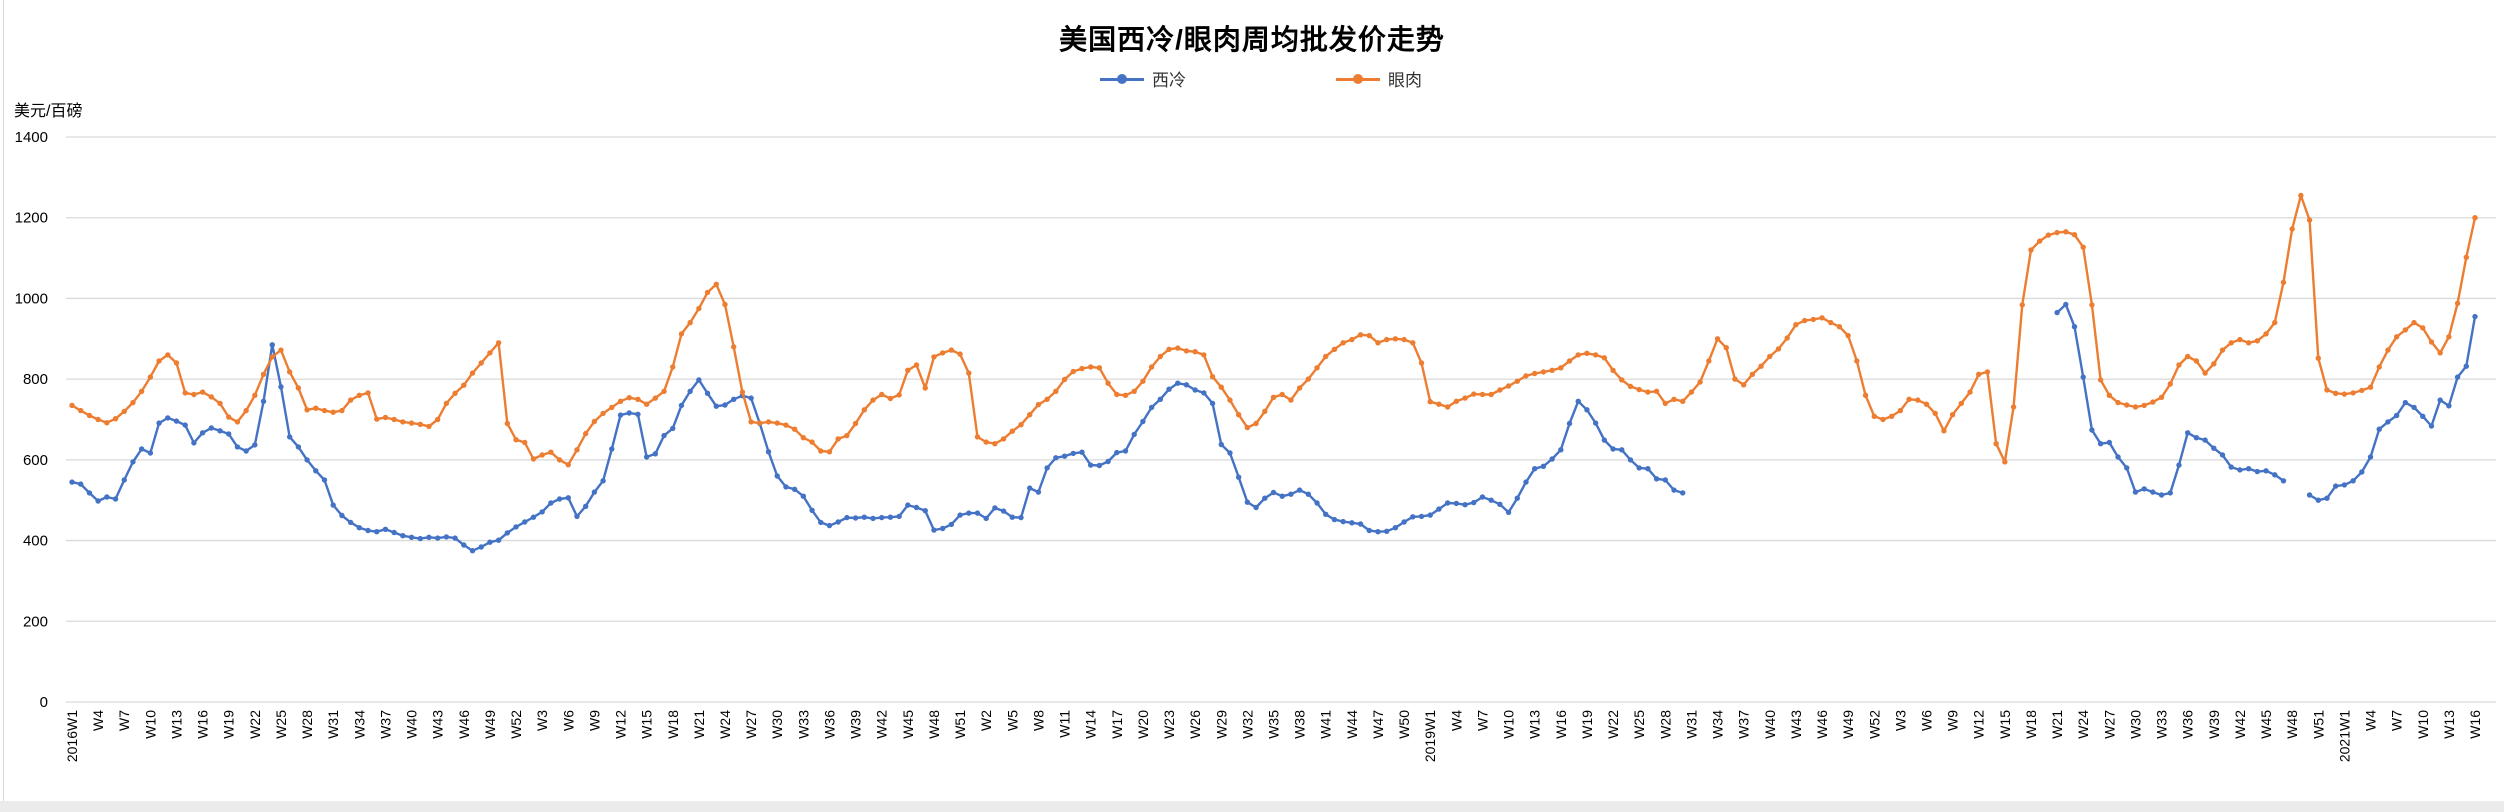  Describe the element at coordinates (725, 724) in the screenshot. I see `svg-text: W24` at that location.